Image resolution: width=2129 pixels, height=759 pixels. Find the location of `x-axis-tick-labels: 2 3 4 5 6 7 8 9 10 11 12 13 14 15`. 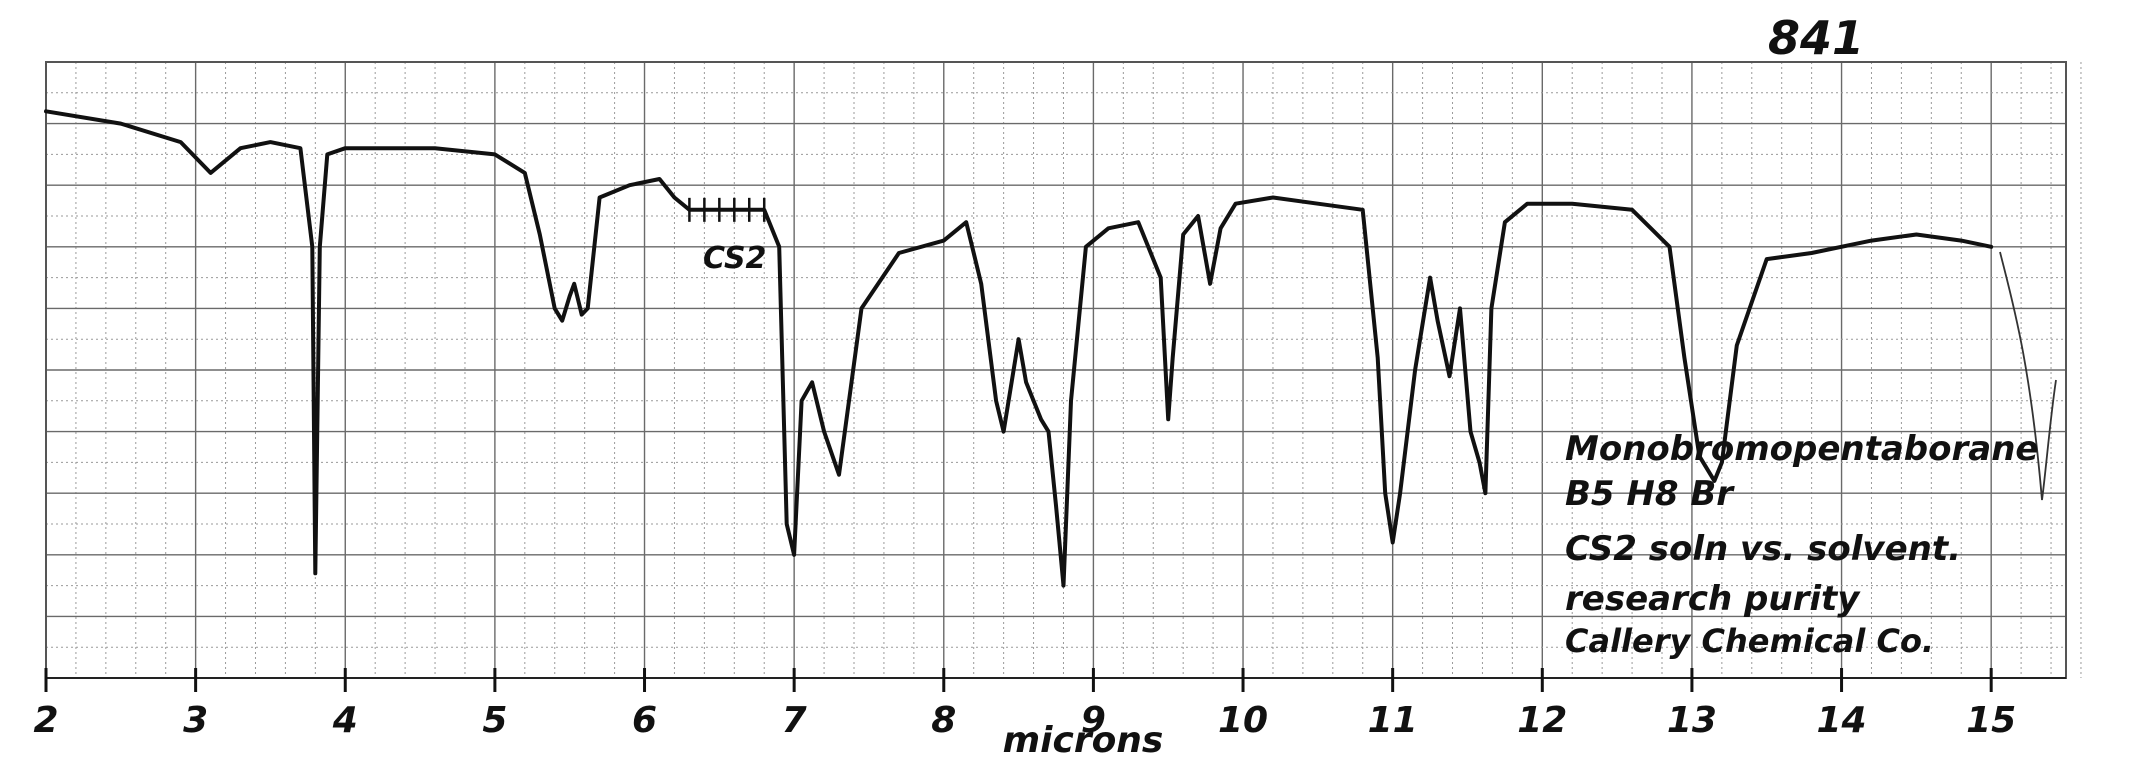

x-axis-tick-labels: 2 3 4 5 6 7 8 9 10 11 12 13 14 15 is located at coordinates (1024, 720).